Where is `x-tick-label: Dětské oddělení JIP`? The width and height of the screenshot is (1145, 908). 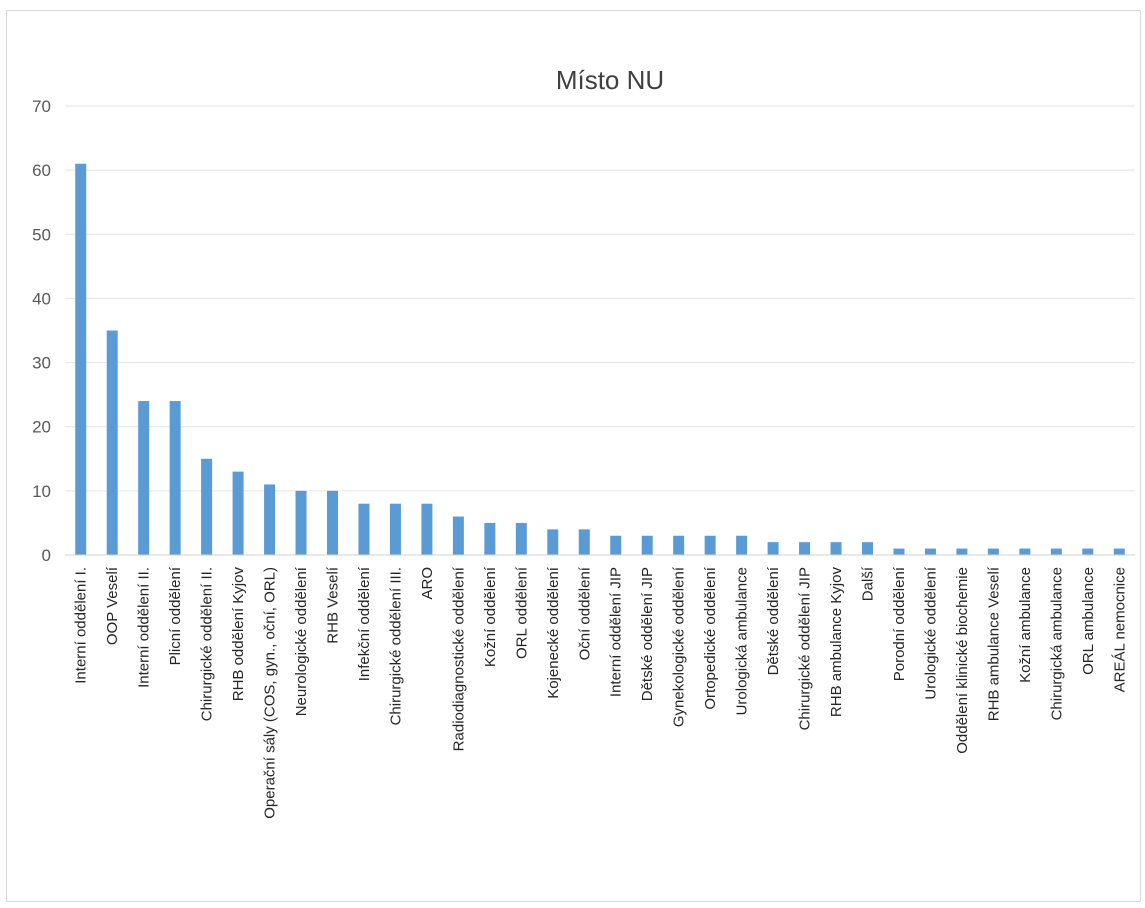 x-tick-label: Dětské oddělení JIP is located at coordinates (647, 634).